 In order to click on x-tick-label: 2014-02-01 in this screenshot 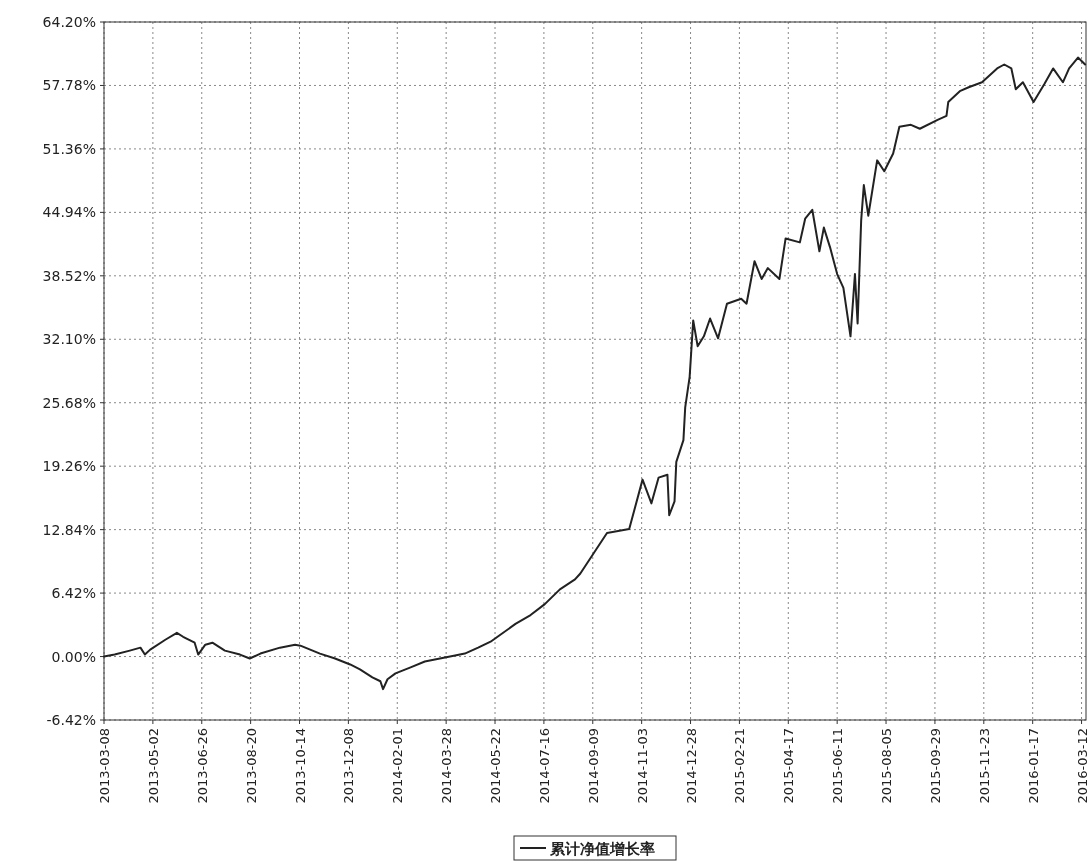, I will do `click(398, 766)`.